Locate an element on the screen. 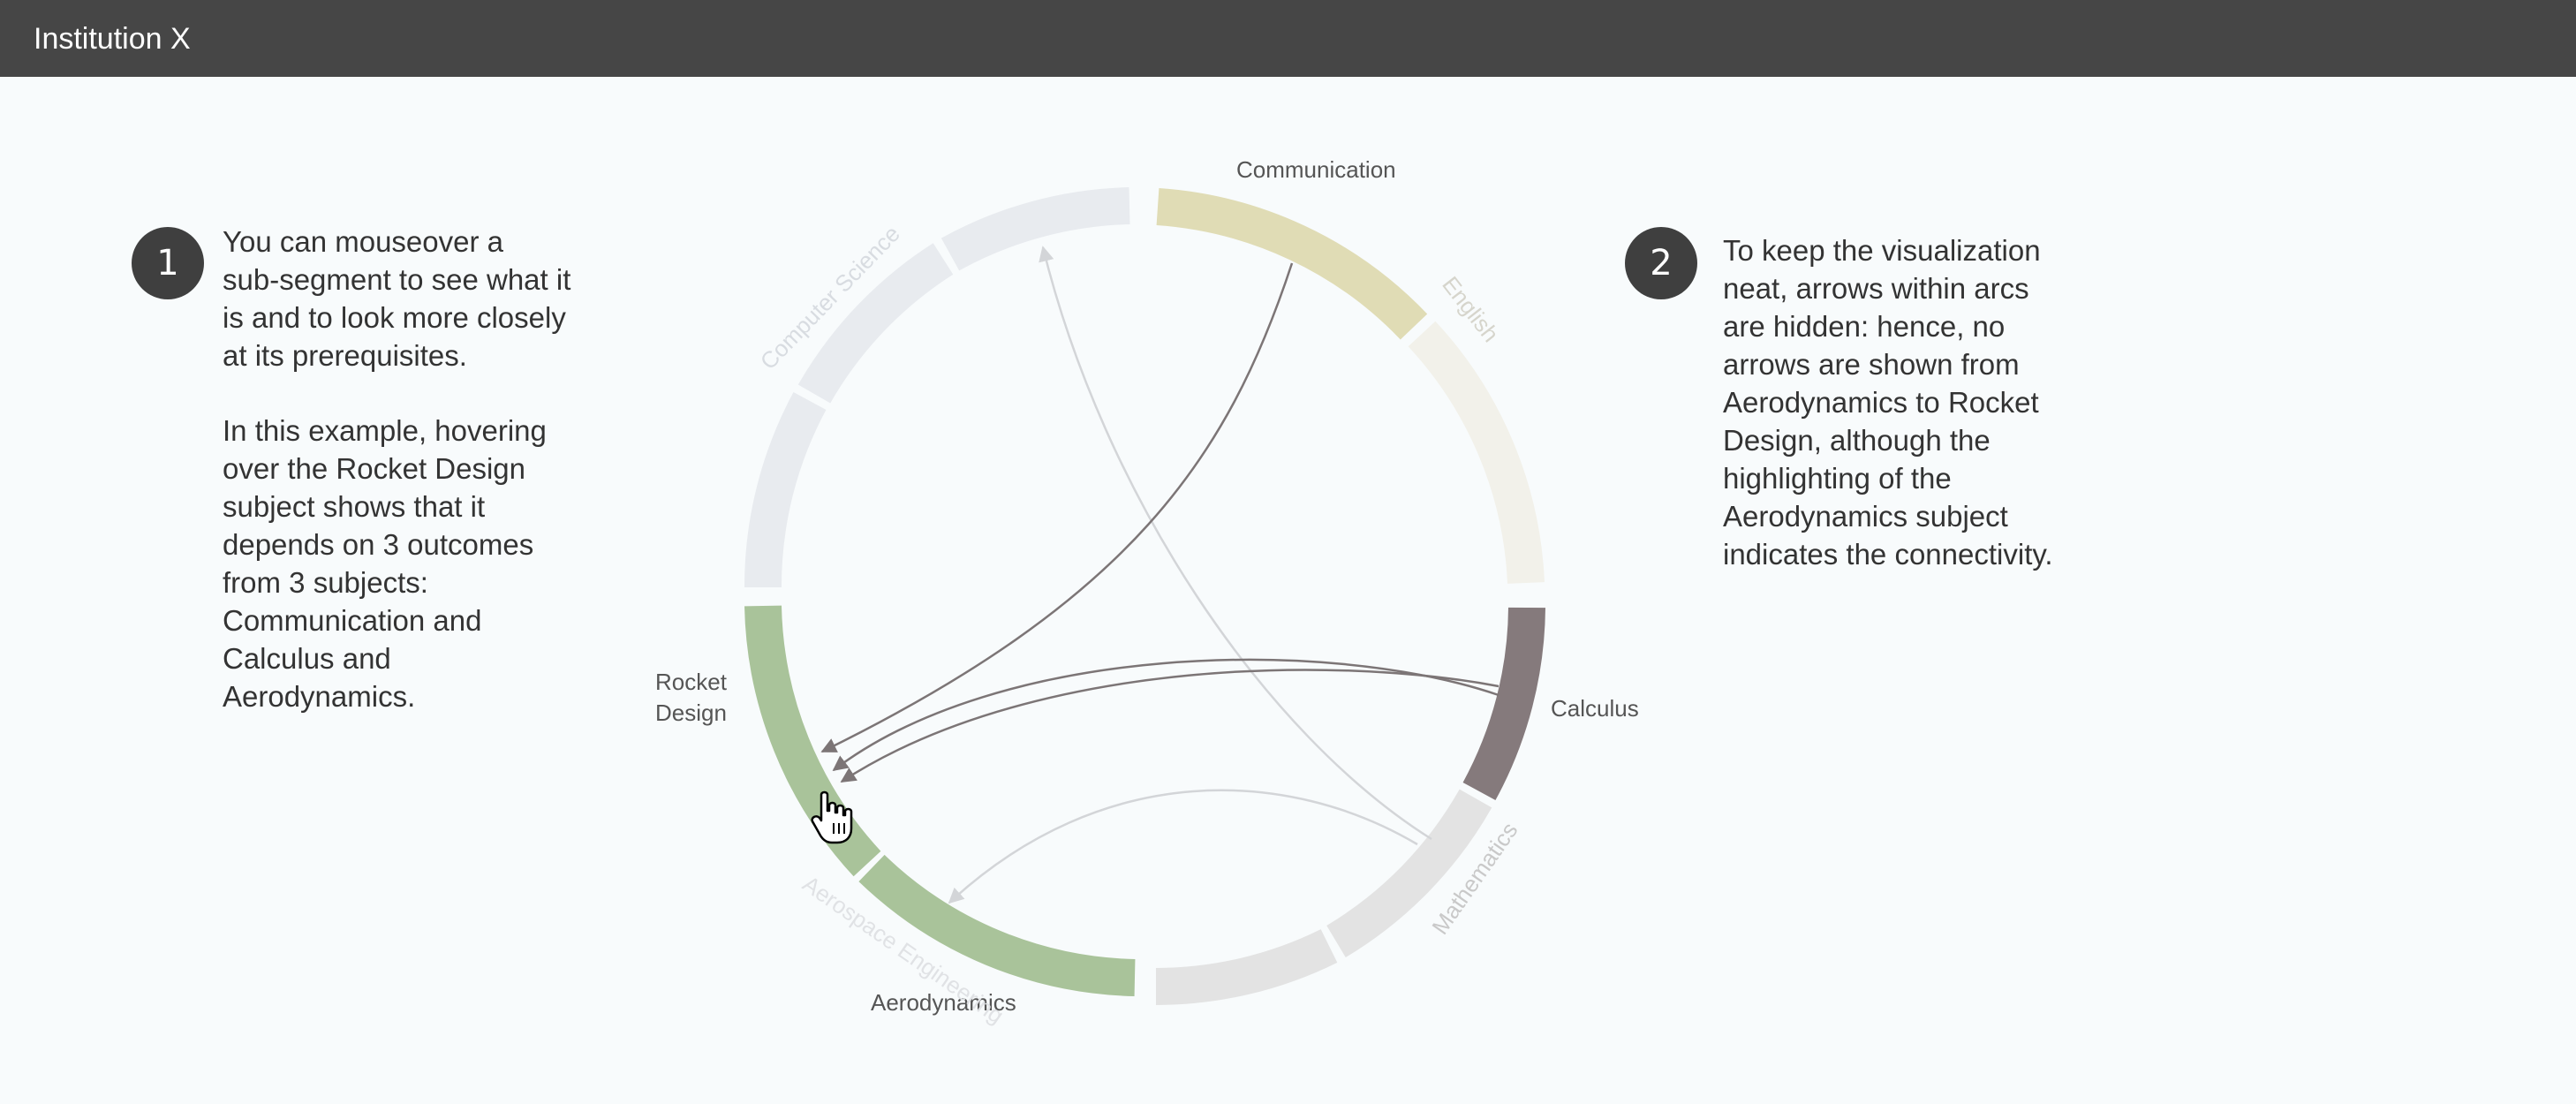 This screenshot has width=2576, height=1104. label-rocket-design-line2: Design is located at coordinates (691, 712).